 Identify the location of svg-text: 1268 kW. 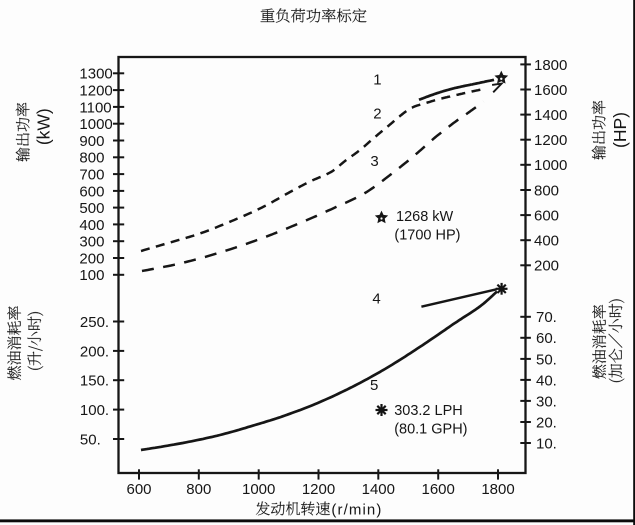
(425, 217).